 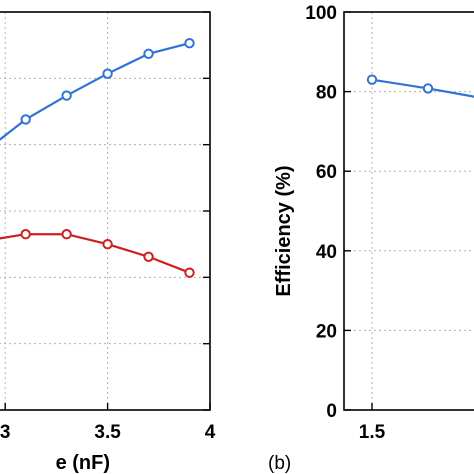 I want to click on panel-b-y-tick-label: 60, so click(x=326, y=172).